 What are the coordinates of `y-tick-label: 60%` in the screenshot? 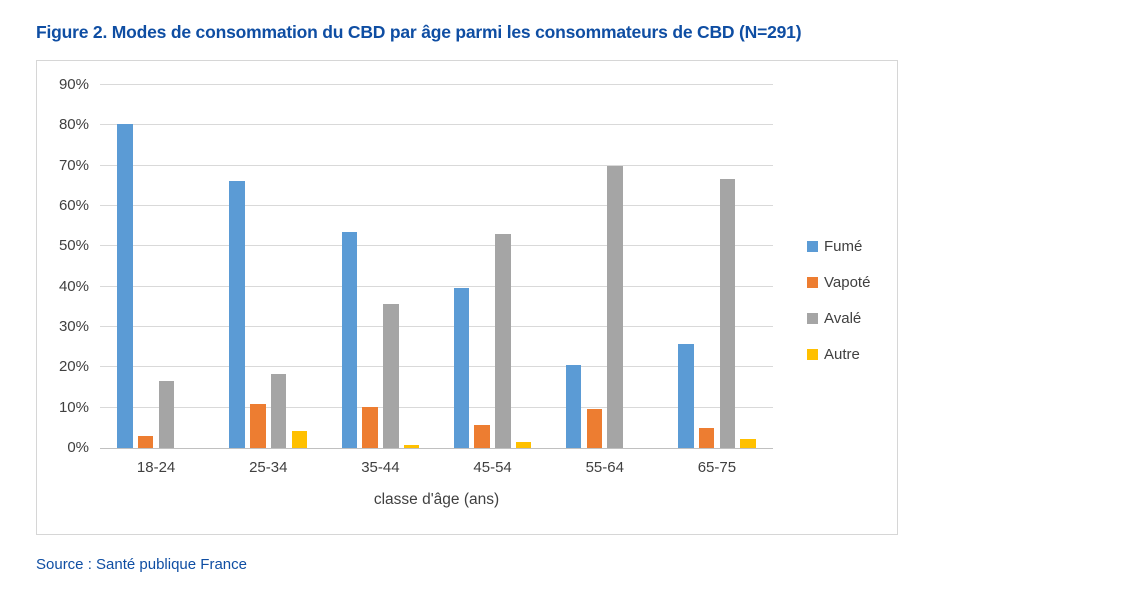 It's located at (73, 205).